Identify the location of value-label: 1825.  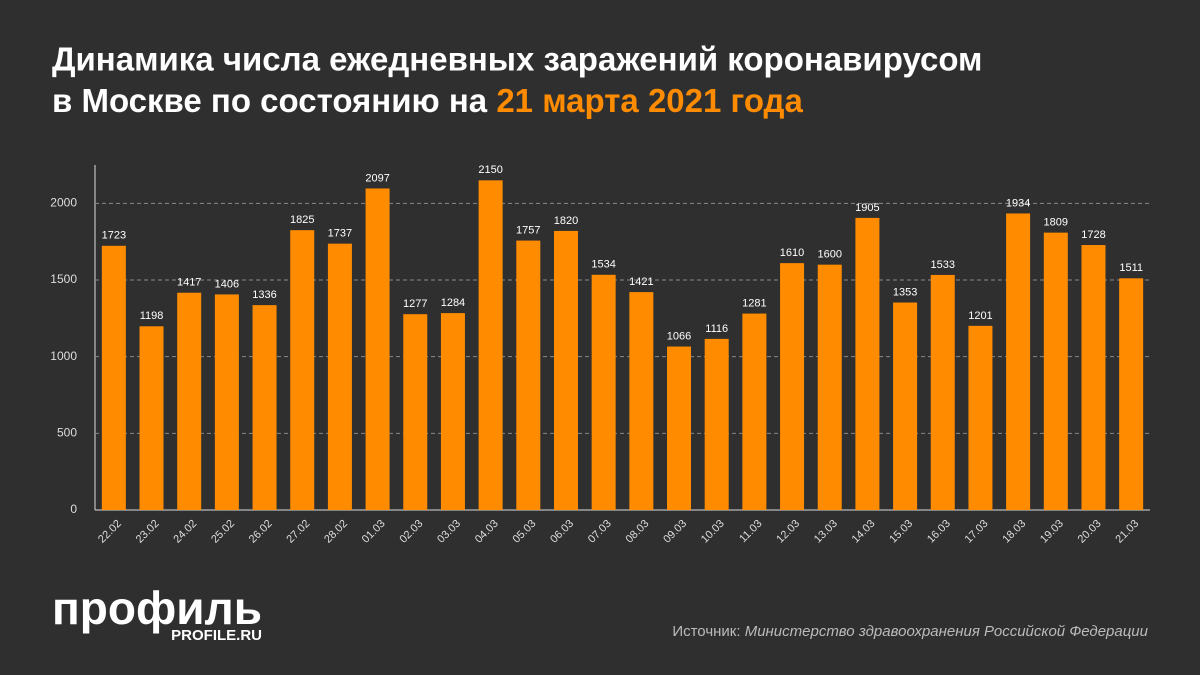
(302, 220).